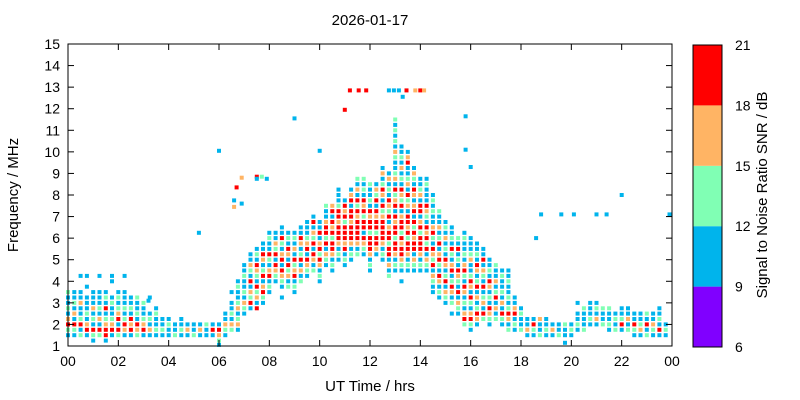 Image resolution: width=800 pixels, height=400 pixels. I want to click on x-axis-label: UT Time / hrs, so click(370, 386).